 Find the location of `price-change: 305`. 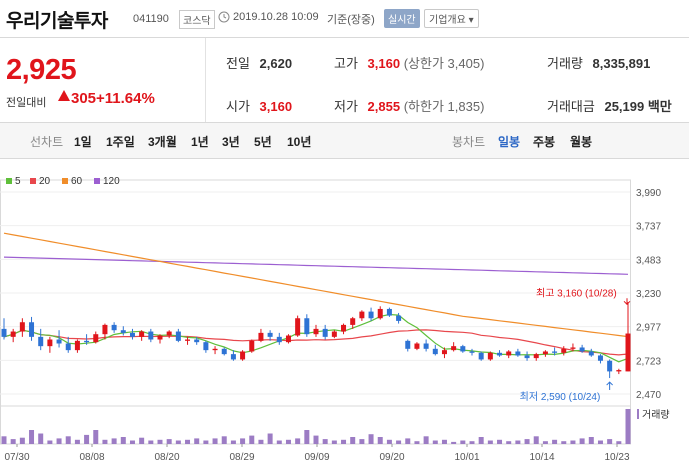

price-change: 305 is located at coordinates (84, 98).